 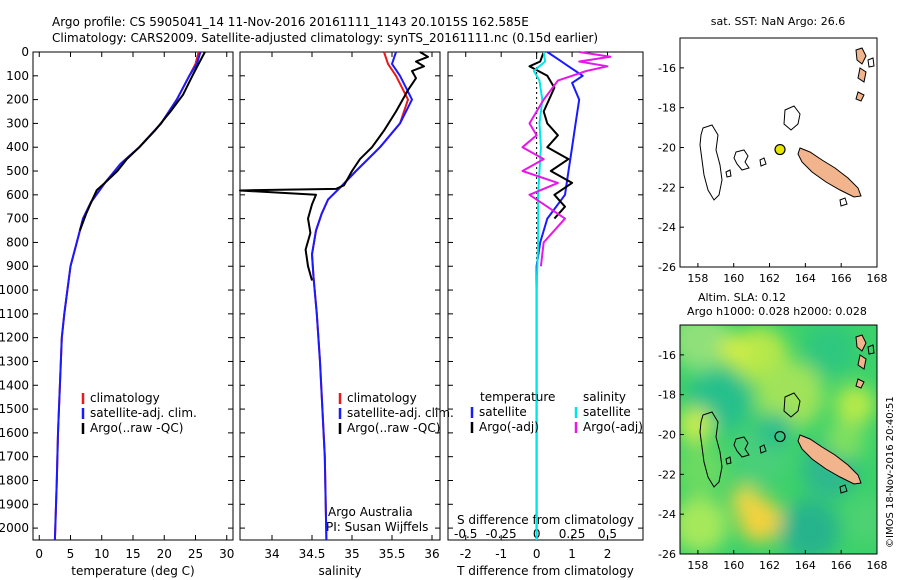 What do you see at coordinates (607, 534) in the screenshot?
I see `difference-x2-tick-label: 0.5` at bounding box center [607, 534].